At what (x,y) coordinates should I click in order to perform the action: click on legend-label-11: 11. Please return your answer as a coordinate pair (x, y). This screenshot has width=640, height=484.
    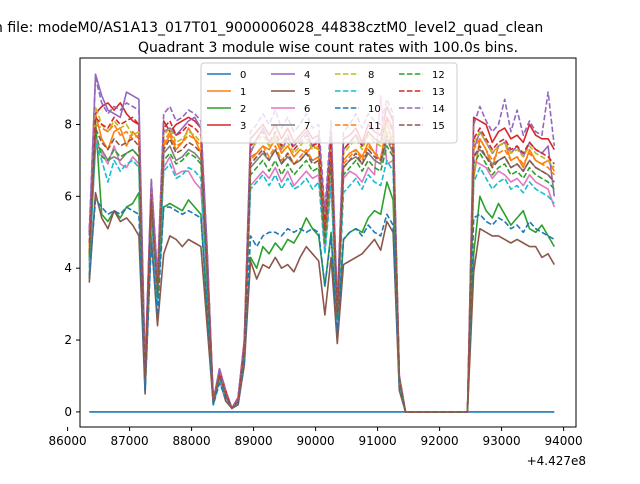
    Looking at the image, I should click on (374, 126).